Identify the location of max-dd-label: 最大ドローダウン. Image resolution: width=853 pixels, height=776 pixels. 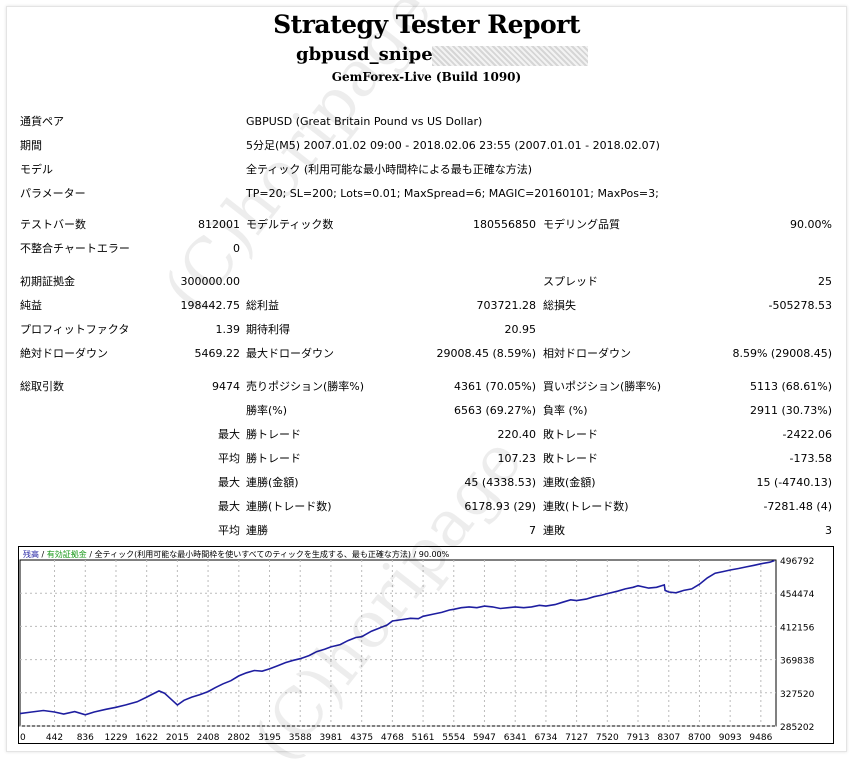
(290, 353).